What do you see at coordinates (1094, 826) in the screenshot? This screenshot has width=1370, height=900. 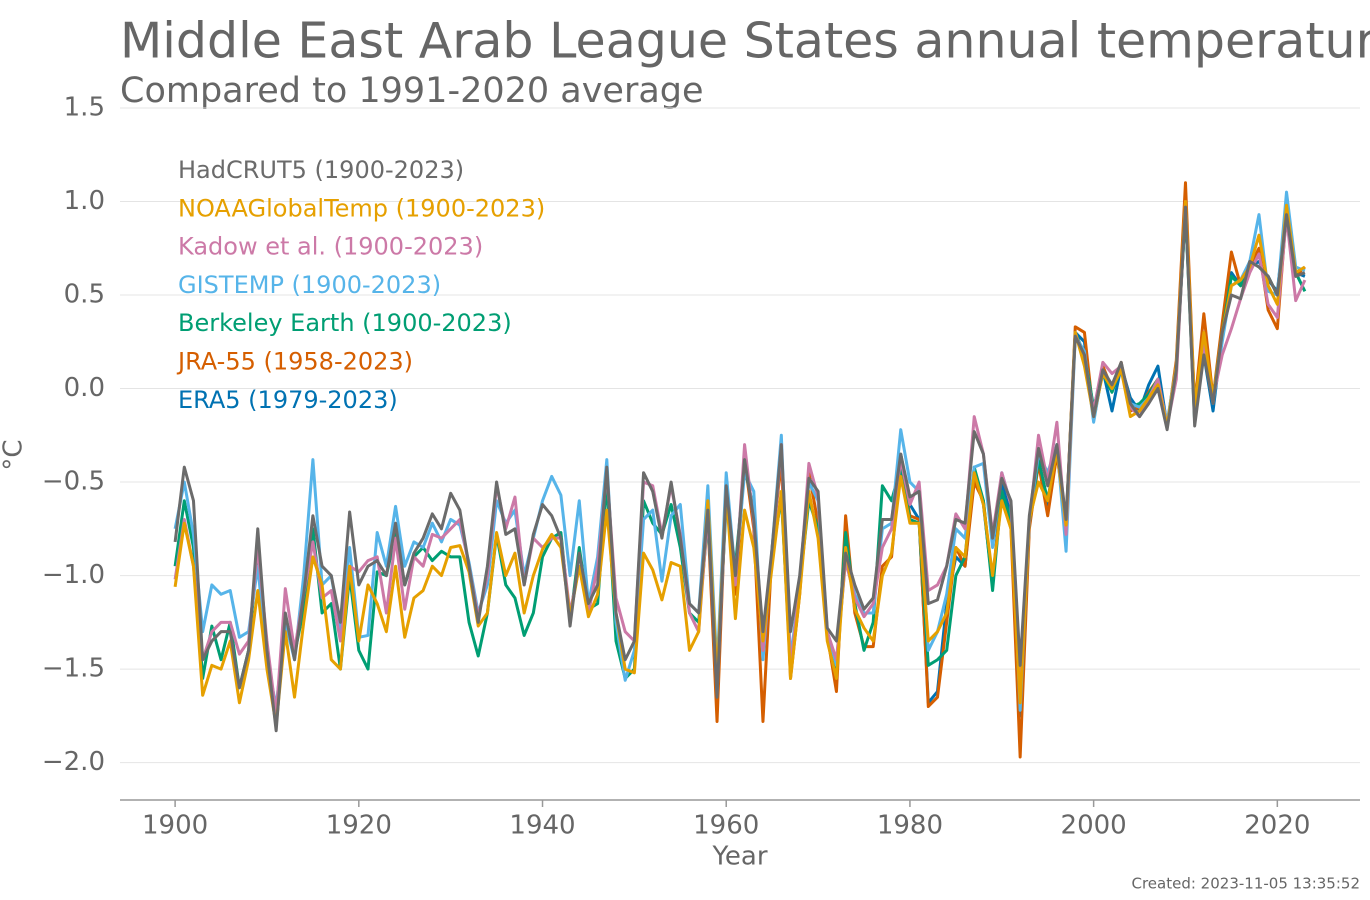 I see `x-tick-label: 2000` at bounding box center [1094, 826].